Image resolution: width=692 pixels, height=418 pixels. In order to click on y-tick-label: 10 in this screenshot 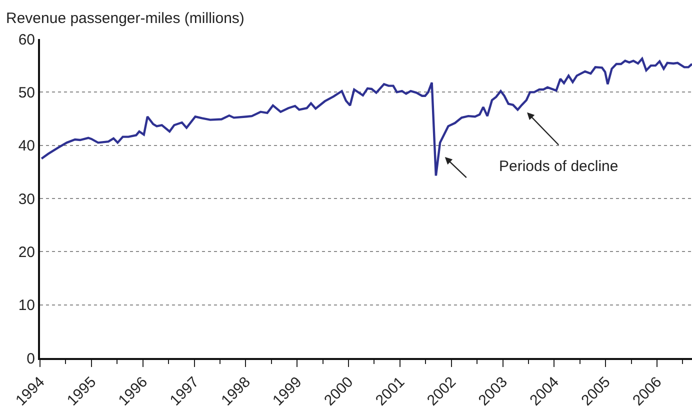, I will do `click(26, 305)`.